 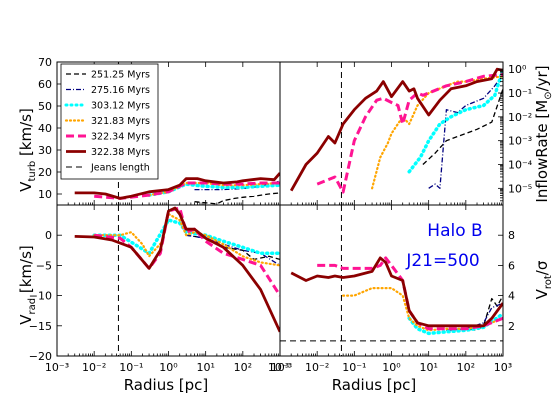 What do you see at coordinates (120, 152) in the screenshot?
I see `legend-label: 322.38 Myrs` at bounding box center [120, 152].